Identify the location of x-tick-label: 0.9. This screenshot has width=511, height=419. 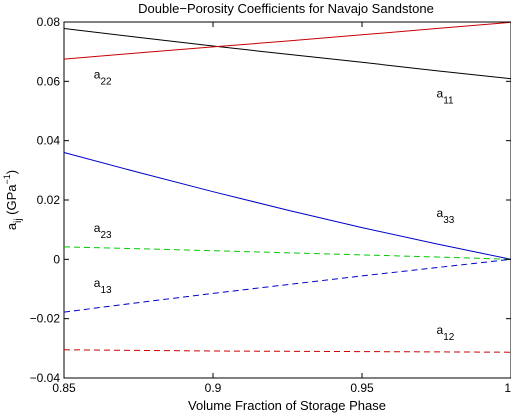
(213, 388).